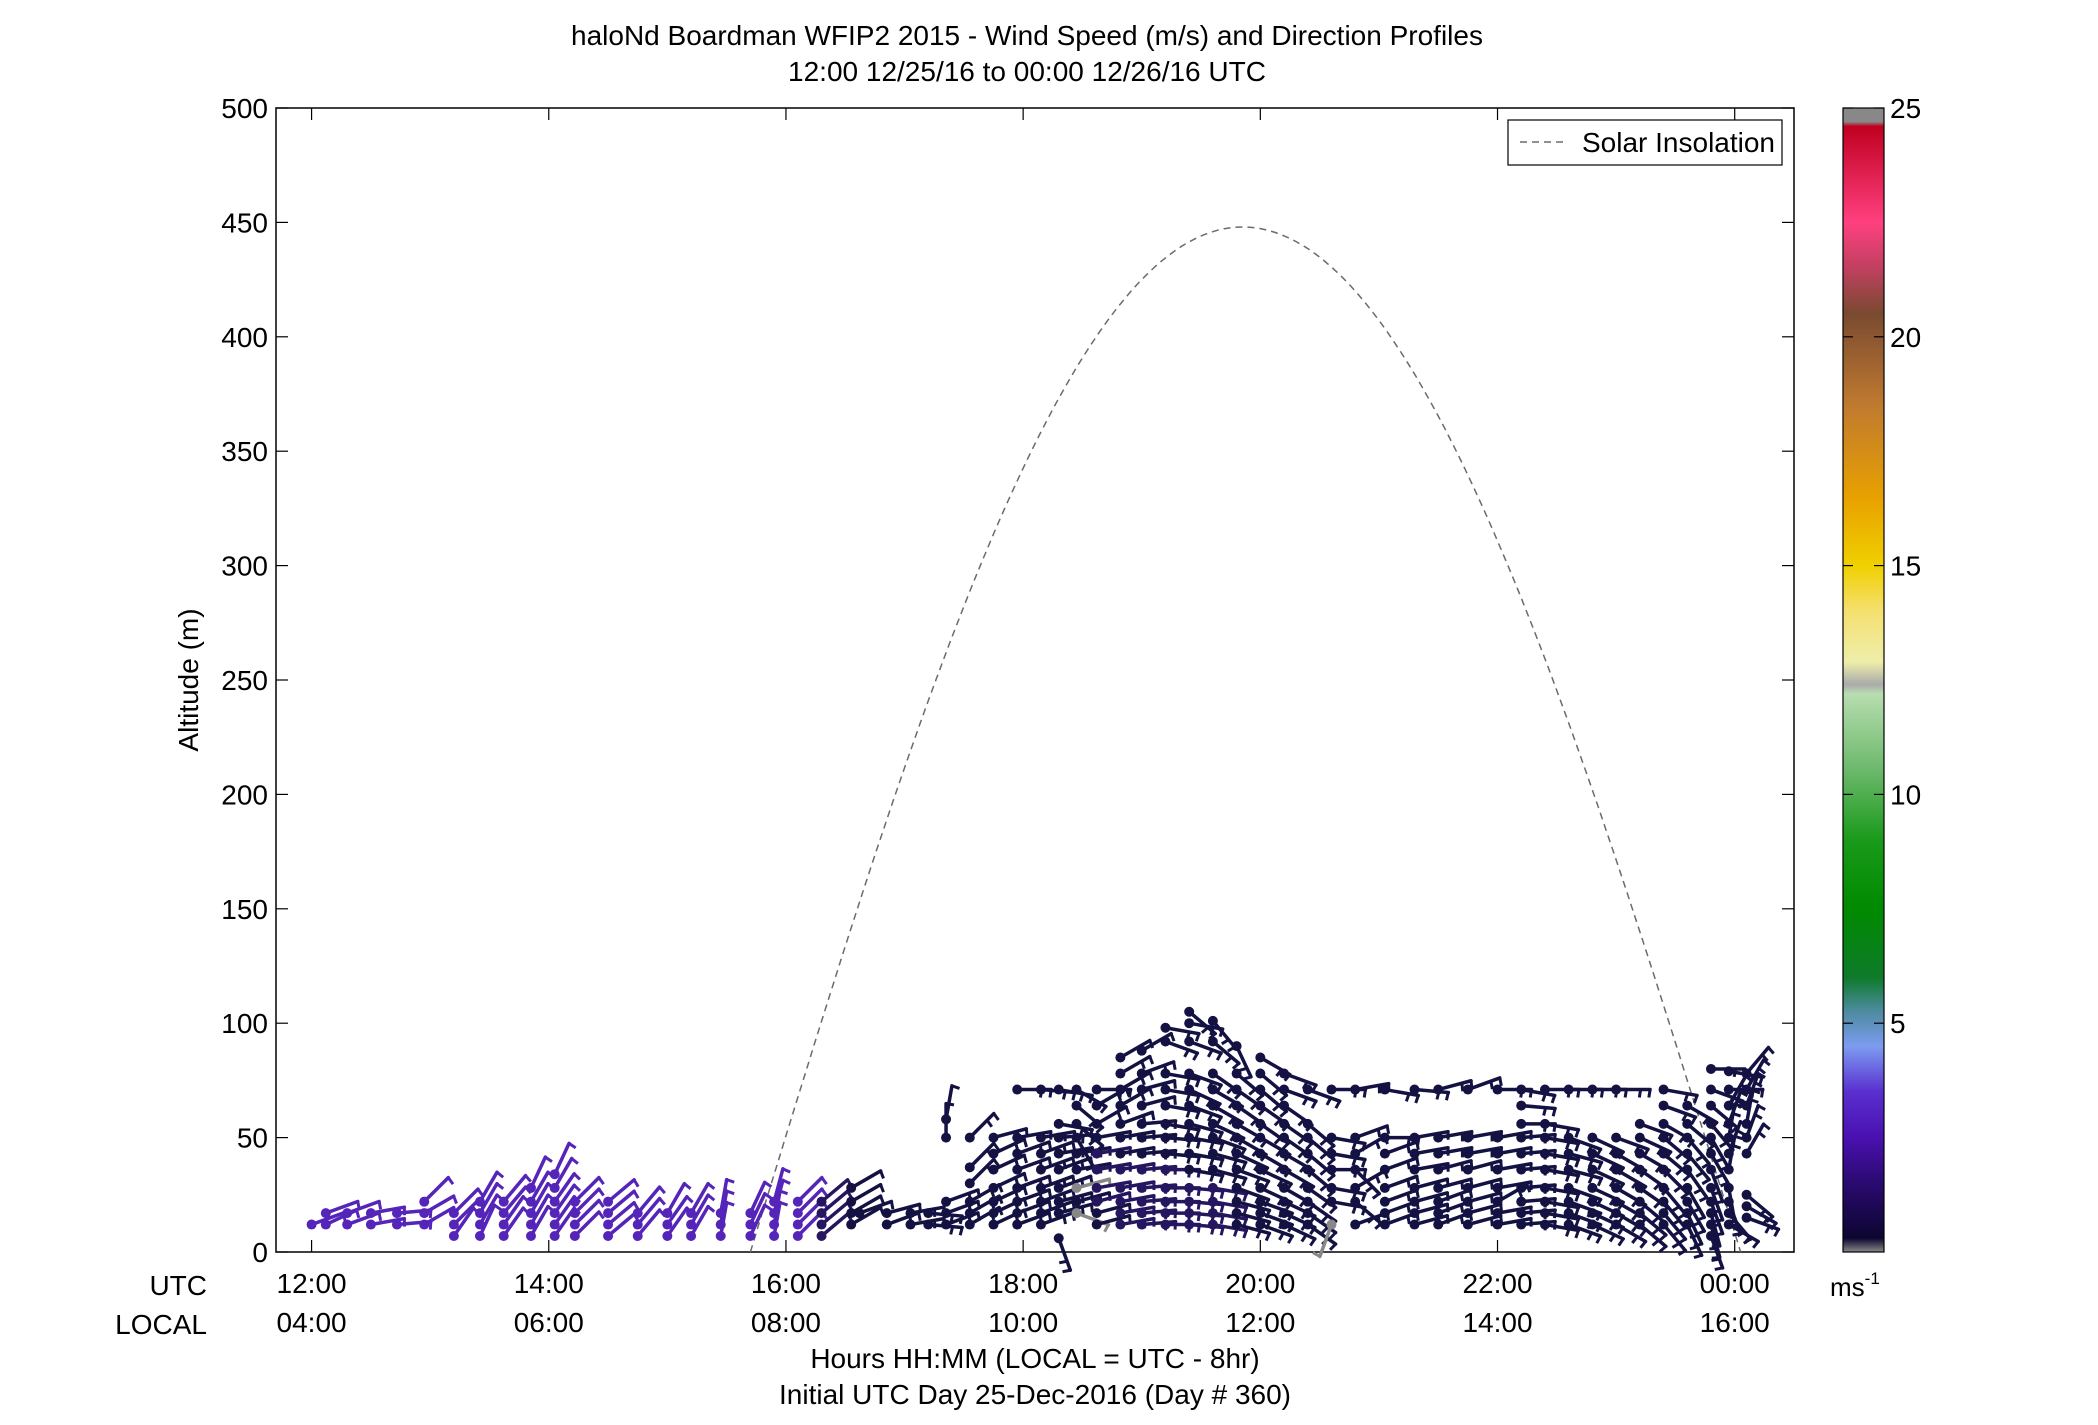 This screenshot has height=1425, width=2098. I want to click on y-tick-label: 450, so click(244, 222).